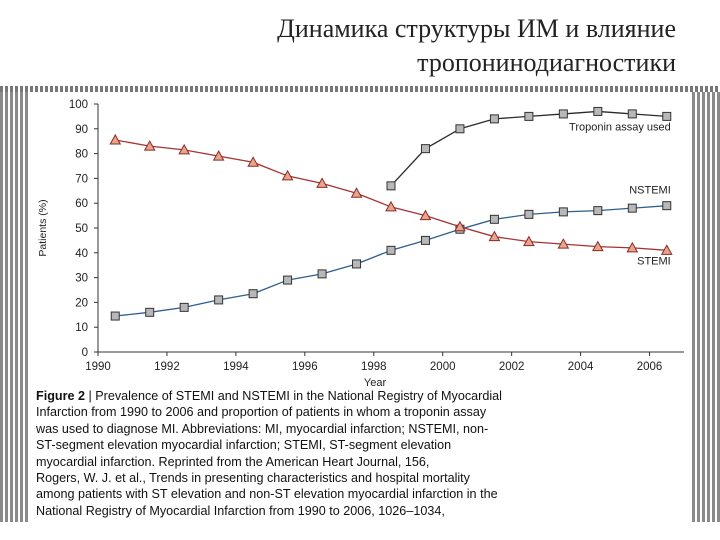 The width and height of the screenshot is (720, 540). What do you see at coordinates (81, 303) in the screenshot?
I see `y-tick-label: 20` at bounding box center [81, 303].